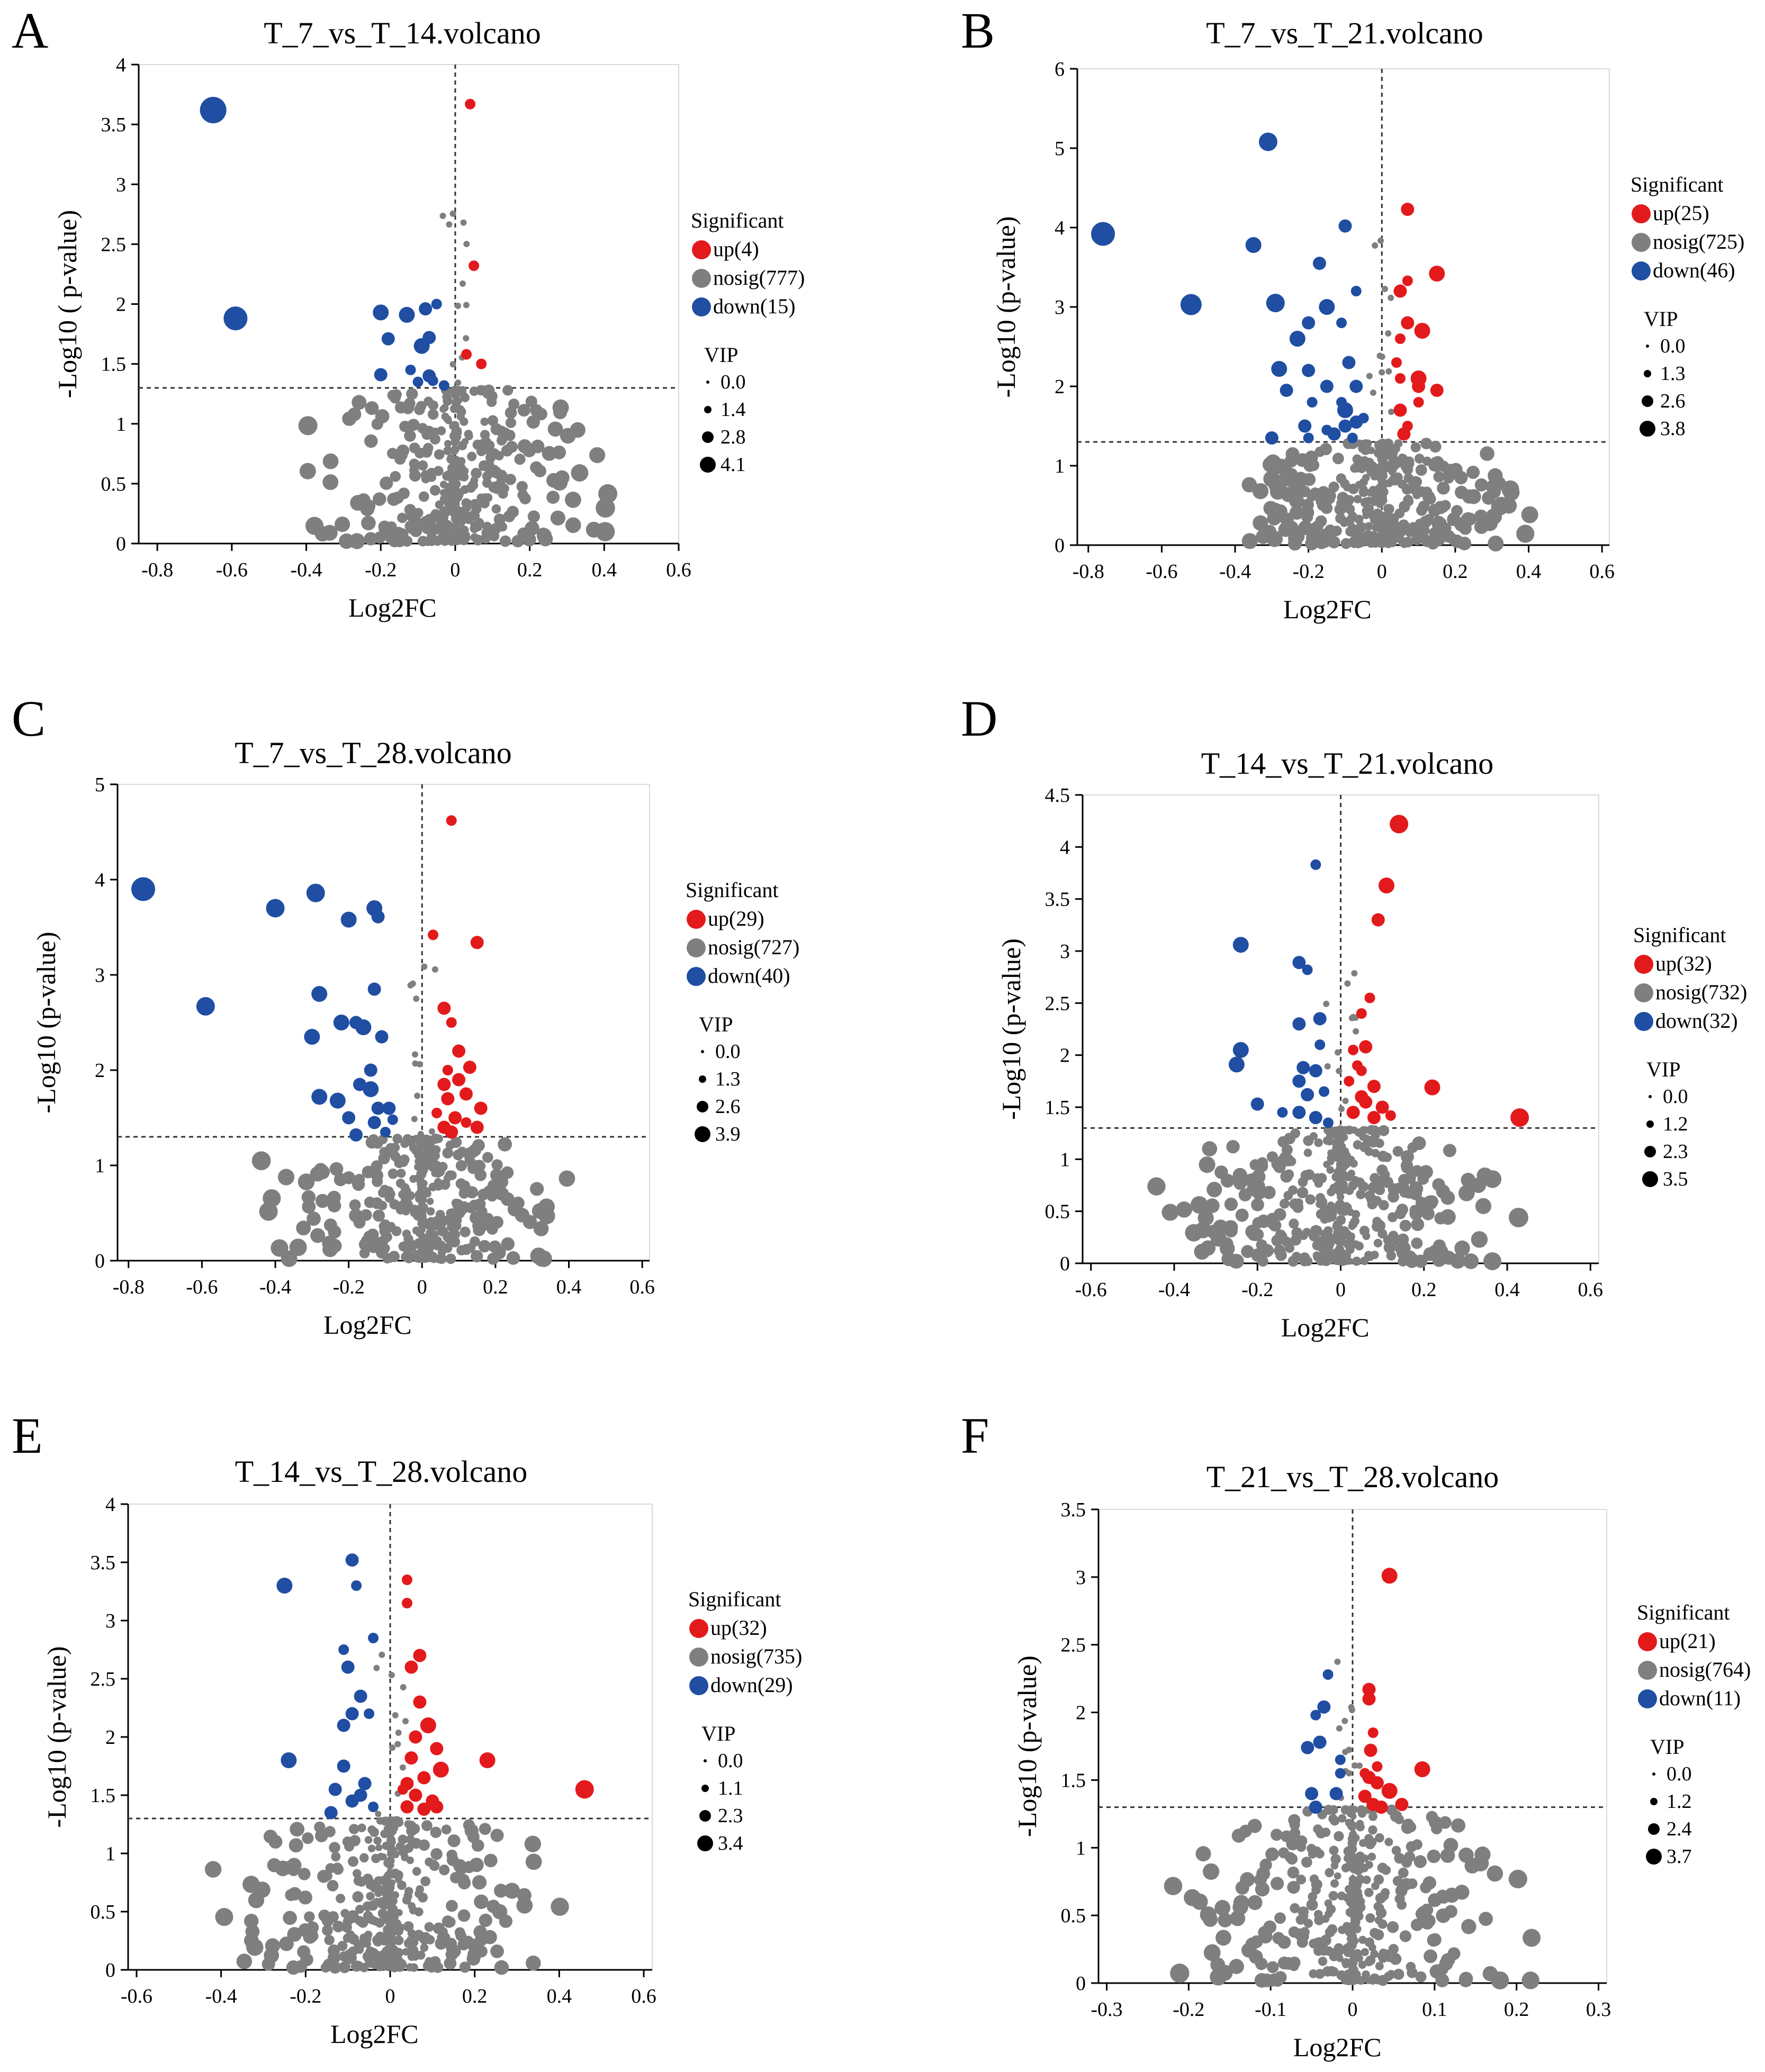 The height and width of the screenshot is (2072, 1765). I want to click on legend-label: up(32), so click(1684, 963).